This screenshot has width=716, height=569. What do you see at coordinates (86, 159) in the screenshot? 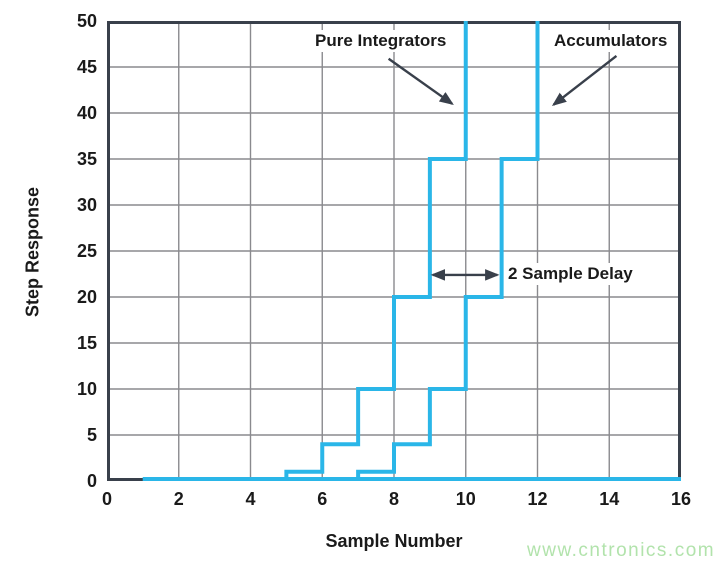
I see `y-tick-label-35: 35` at bounding box center [86, 159].